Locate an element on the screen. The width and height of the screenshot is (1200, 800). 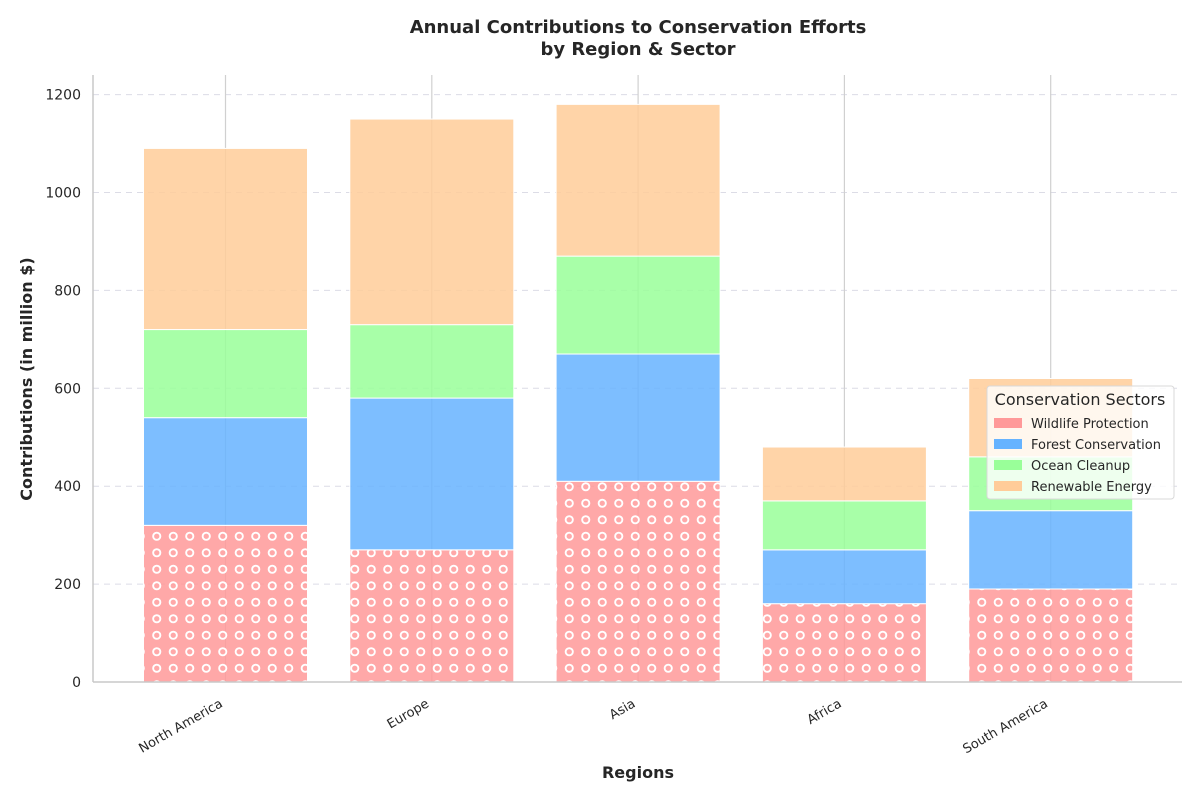
x-tick-label: Africa is located at coordinates (825, 712).